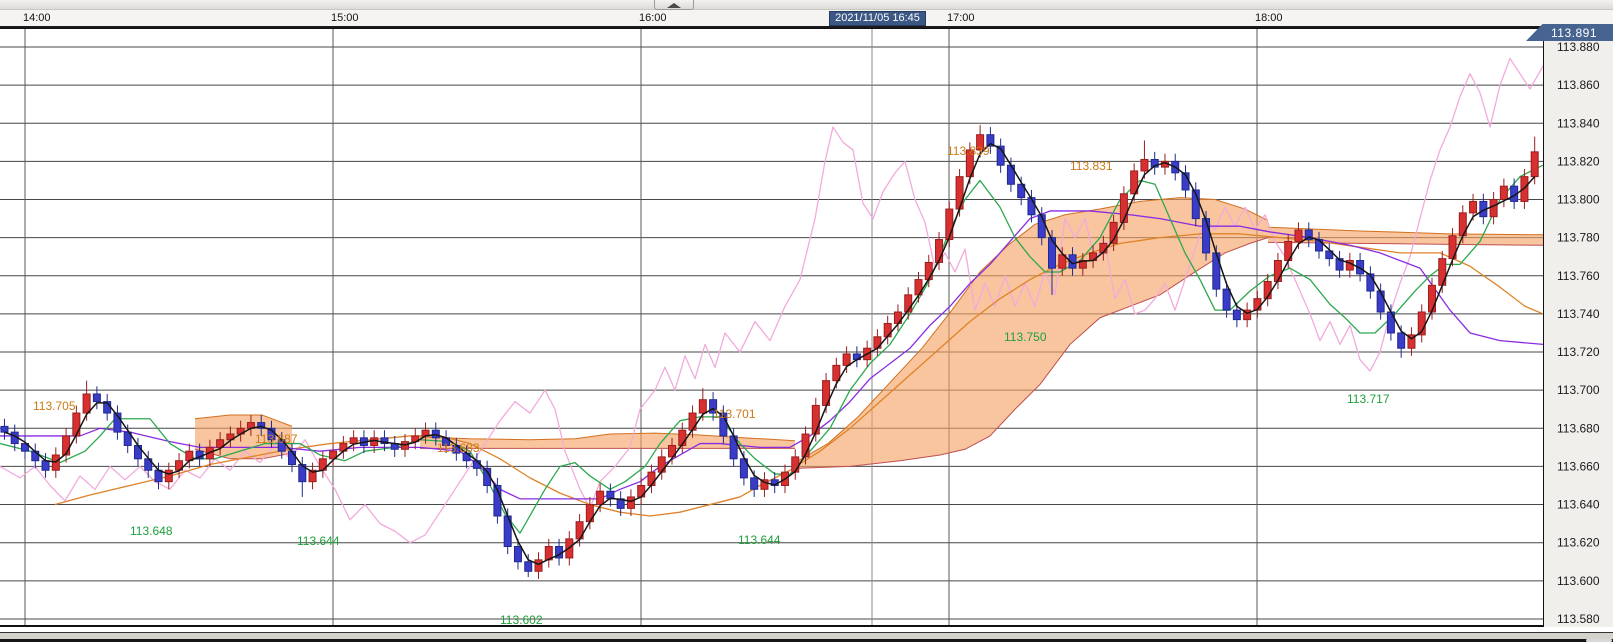  Describe the element at coordinates (151, 531) in the screenshot. I see `swing-low-label: 113.648` at that location.